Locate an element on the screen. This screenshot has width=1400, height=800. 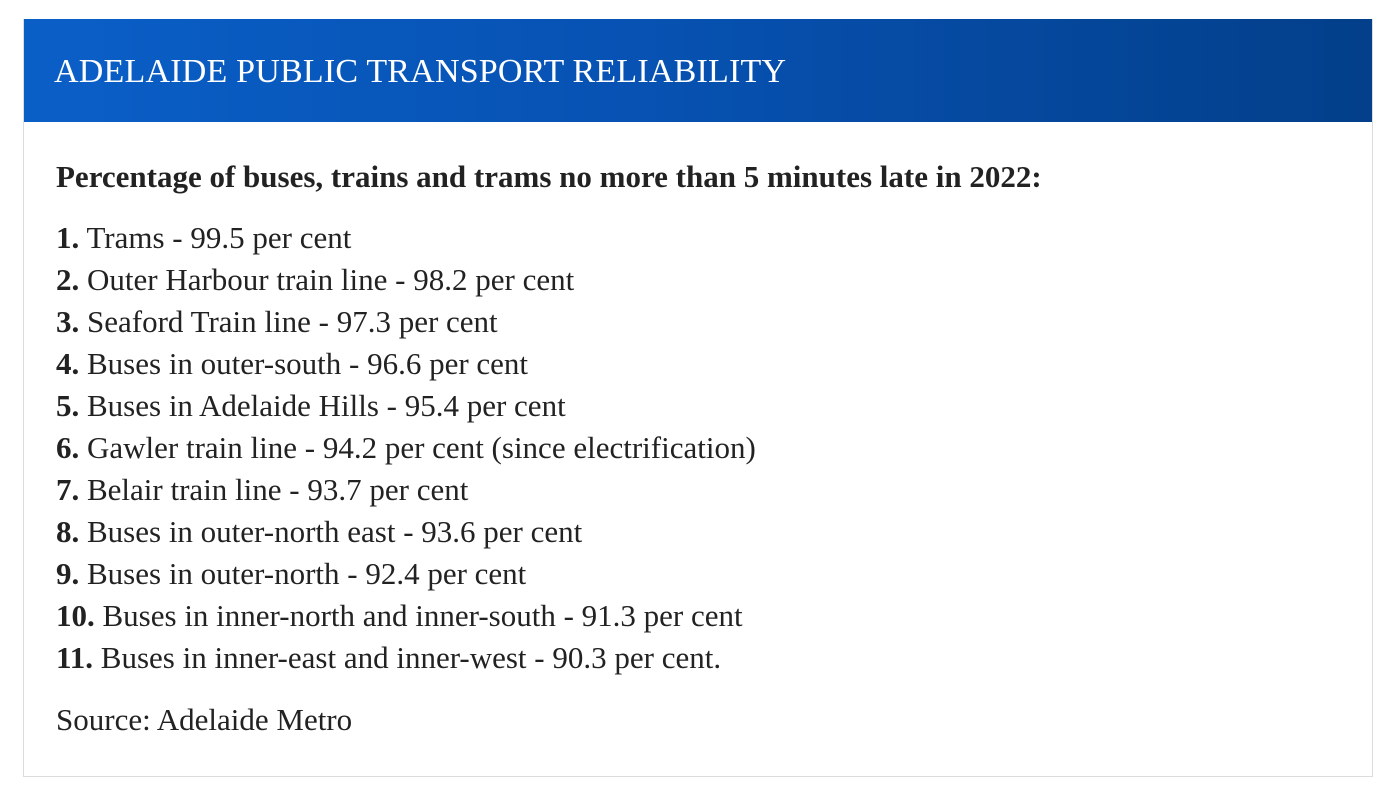
item-number: 9. is located at coordinates (68, 573).